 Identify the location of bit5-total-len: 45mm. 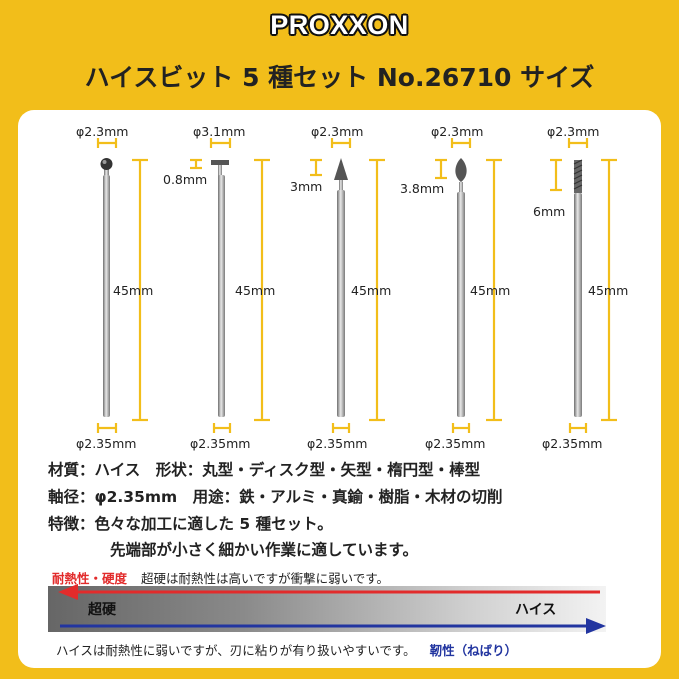
(608, 290).